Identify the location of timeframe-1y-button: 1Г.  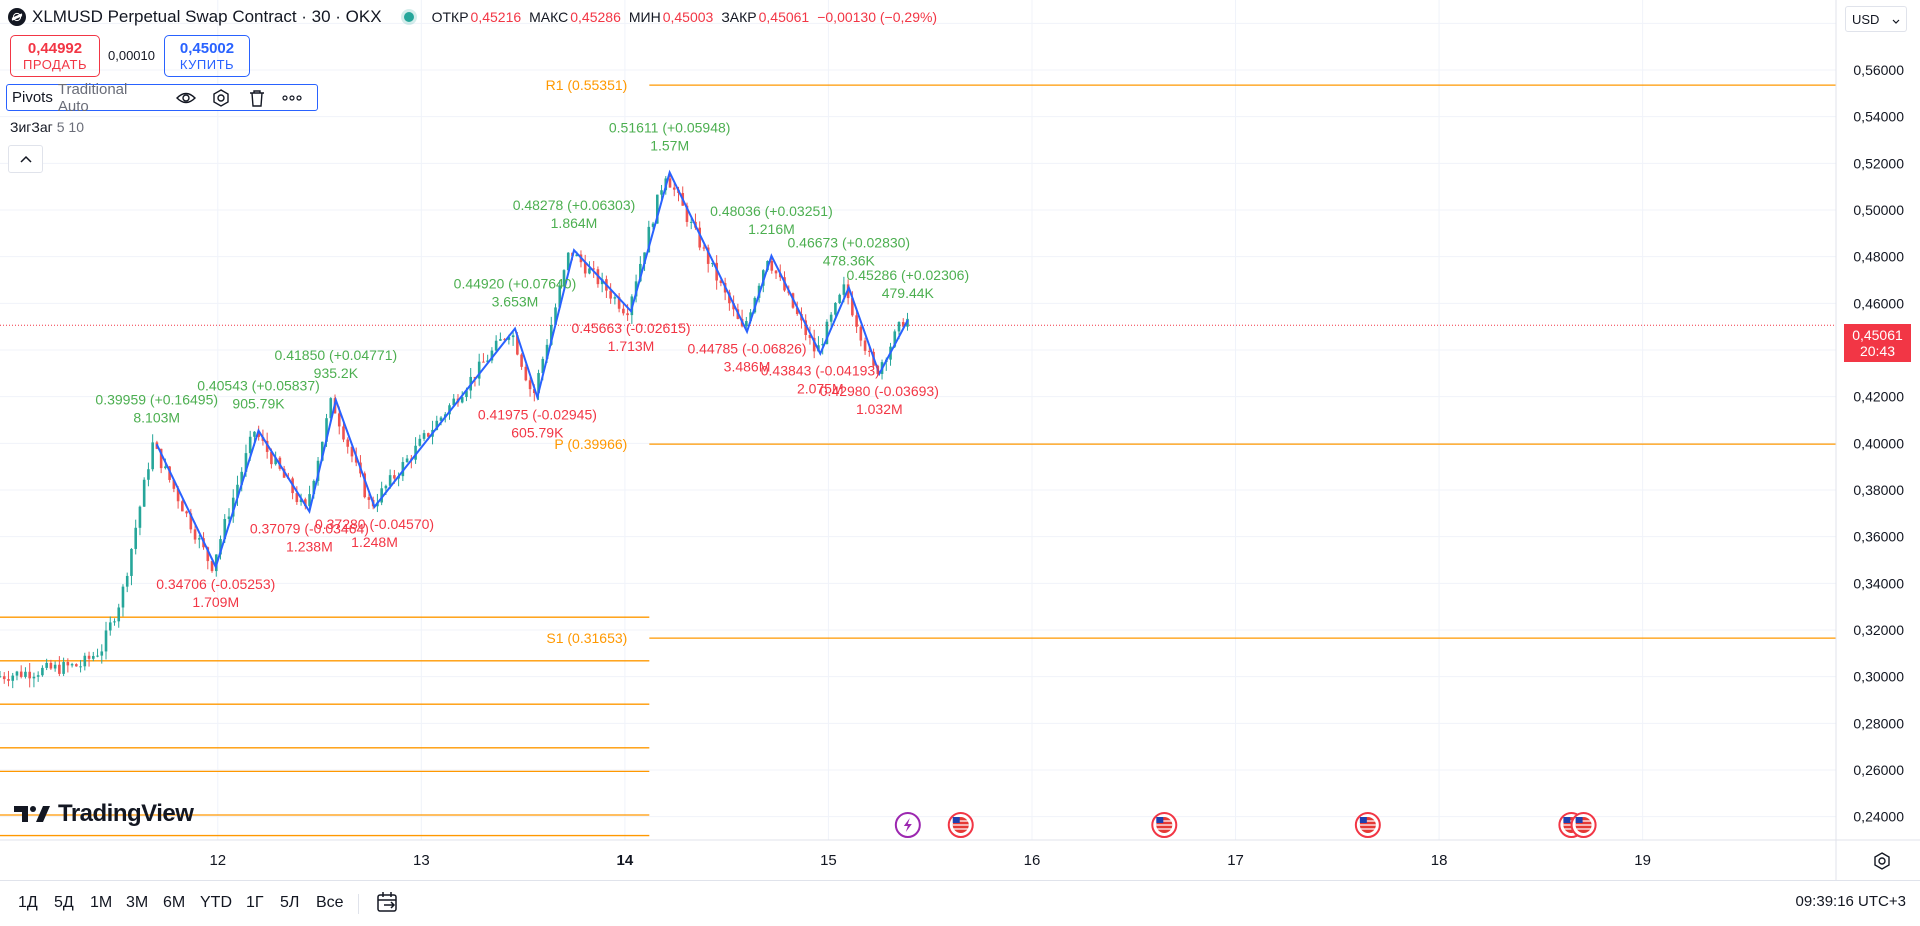
(255, 902).